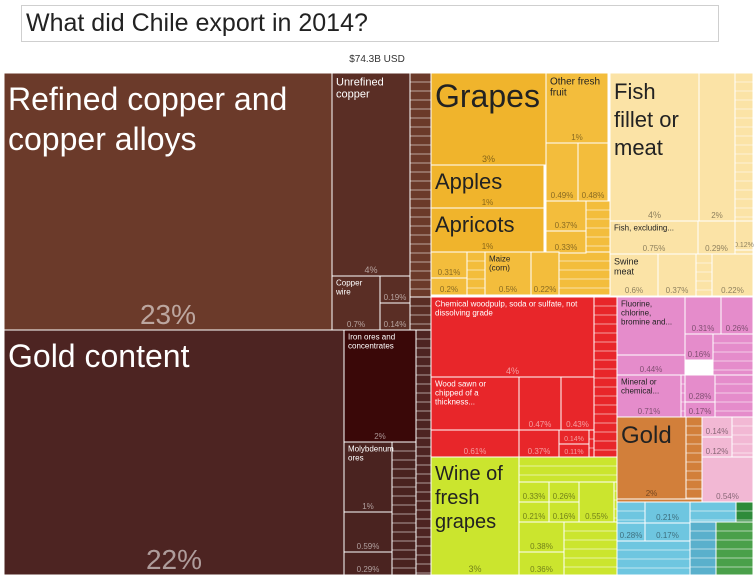 The image size is (754, 579). What do you see at coordinates (500, 264) in the screenshot?
I see `treemap-tile-label: Maize (corn)` at bounding box center [500, 264].